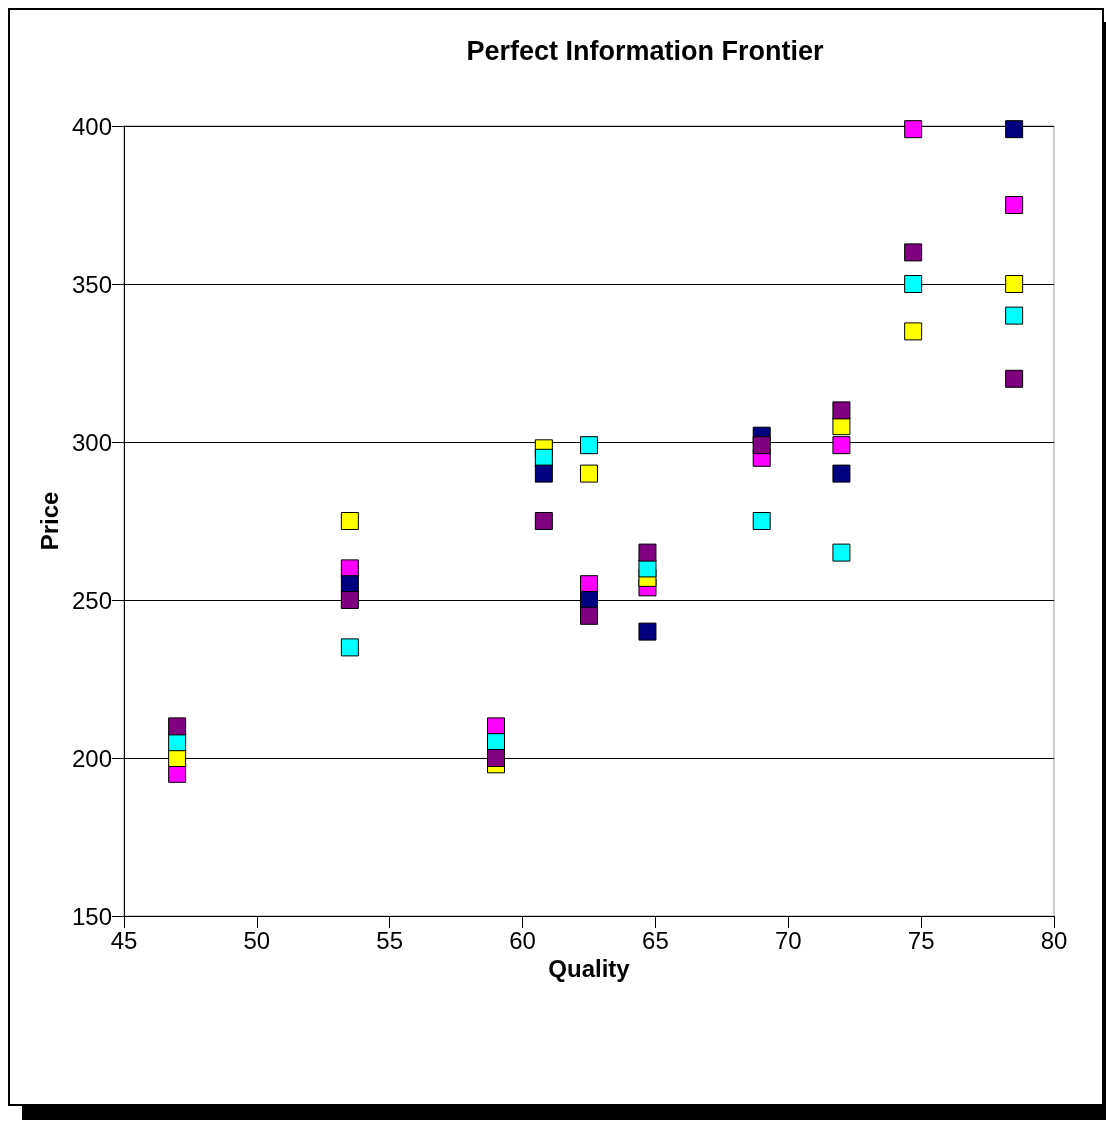 The width and height of the screenshot is (1106, 1122). I want to click on y-tick-label: 150, so click(91, 916).